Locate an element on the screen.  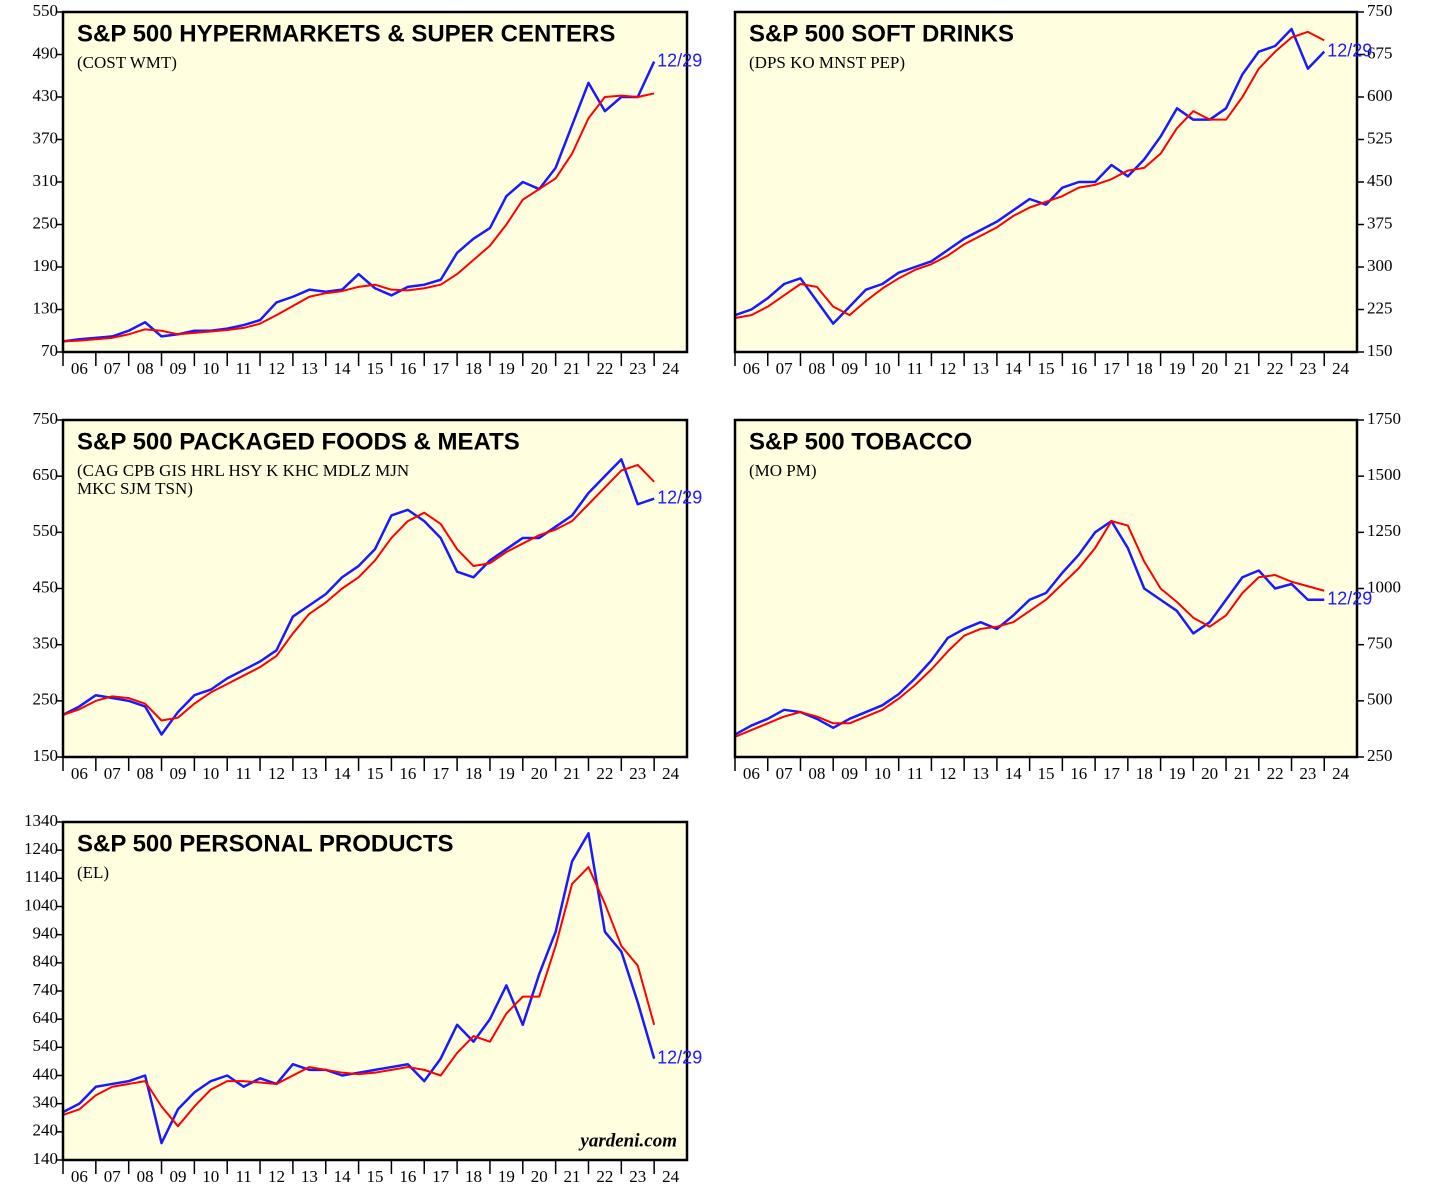
chart-subtitle: (CAG CPB GIS HRL HSY K KHC MDLZ MJN is located at coordinates (243, 470).